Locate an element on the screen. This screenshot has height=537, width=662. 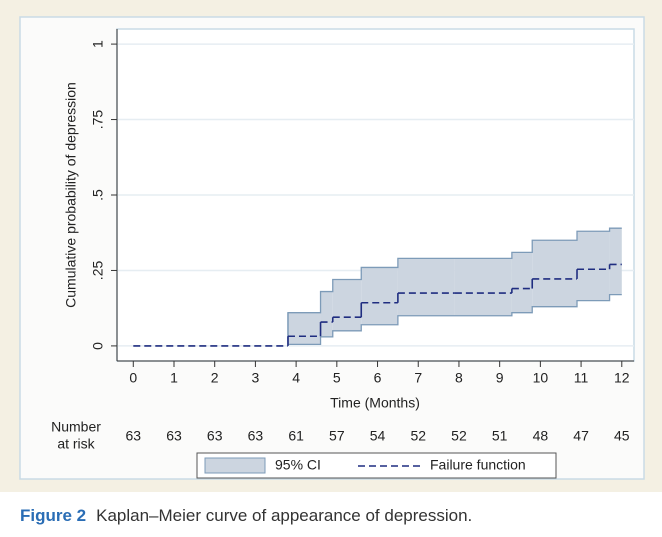
y-axis-title: Cumulative probability of depression is located at coordinates (71, 195).